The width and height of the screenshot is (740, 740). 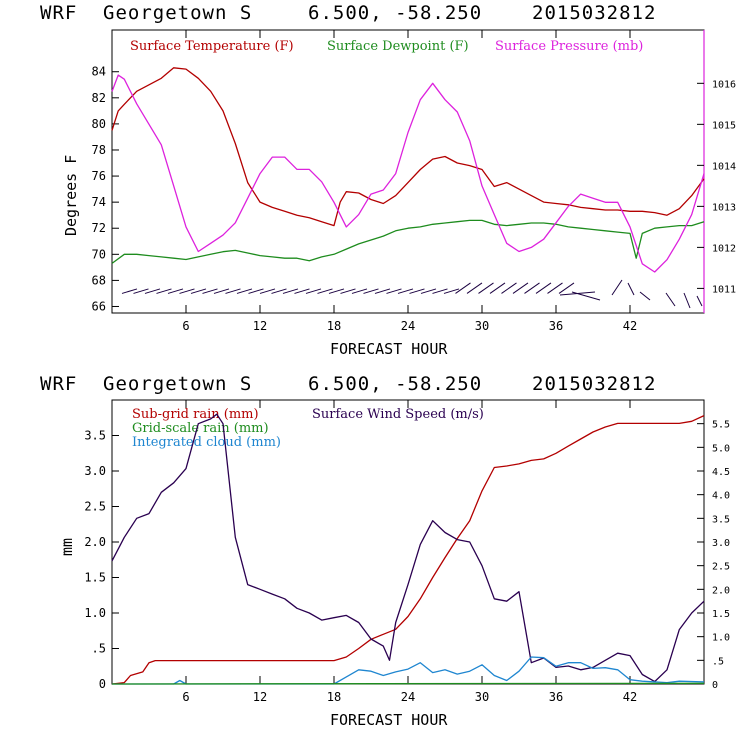 I want to click on bottom-y-tick-label-3.5: 3.5, so click(x=95, y=436).